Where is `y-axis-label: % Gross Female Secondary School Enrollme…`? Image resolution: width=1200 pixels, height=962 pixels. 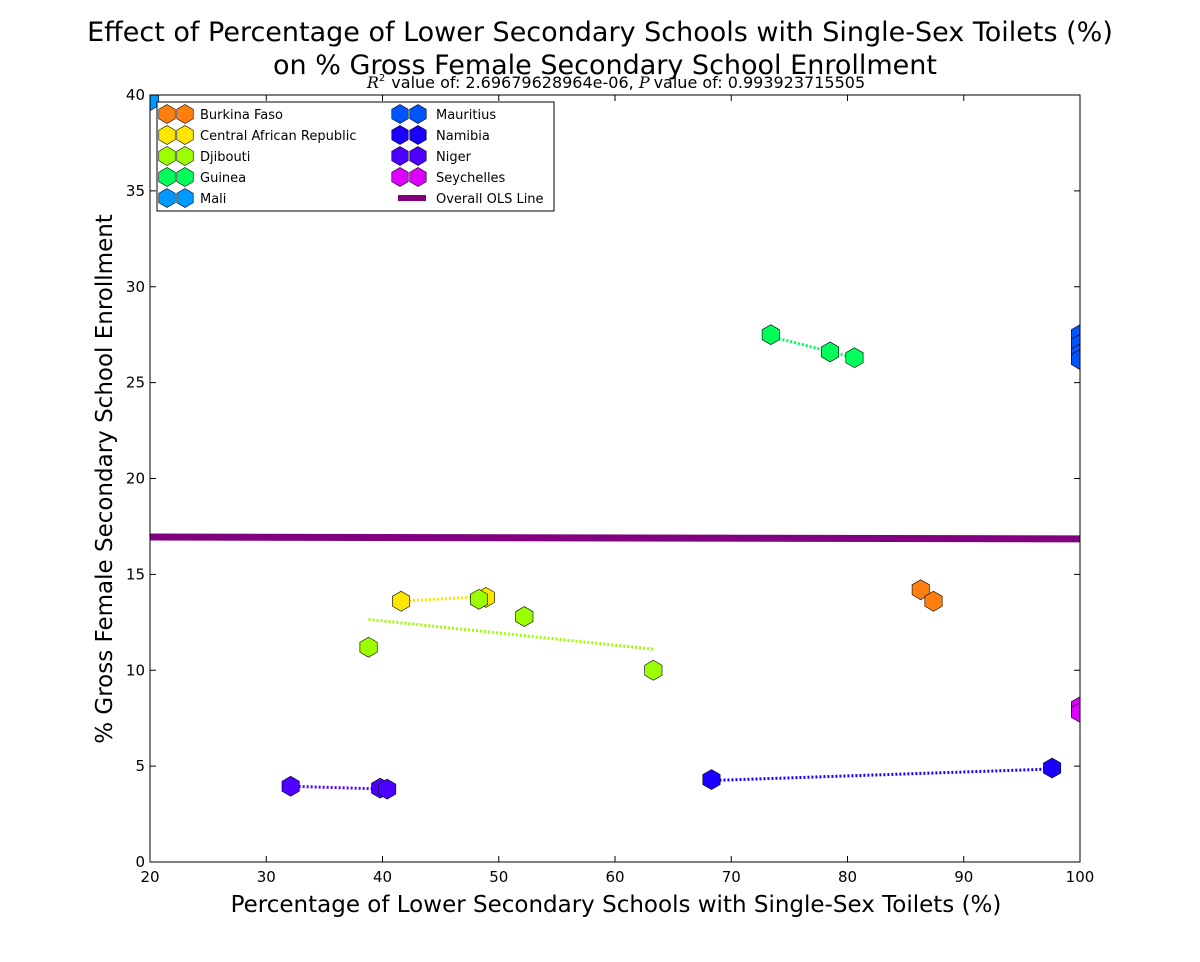 y-axis-label: % Gross Female Secondary School Enrollme… is located at coordinates (105, 479).